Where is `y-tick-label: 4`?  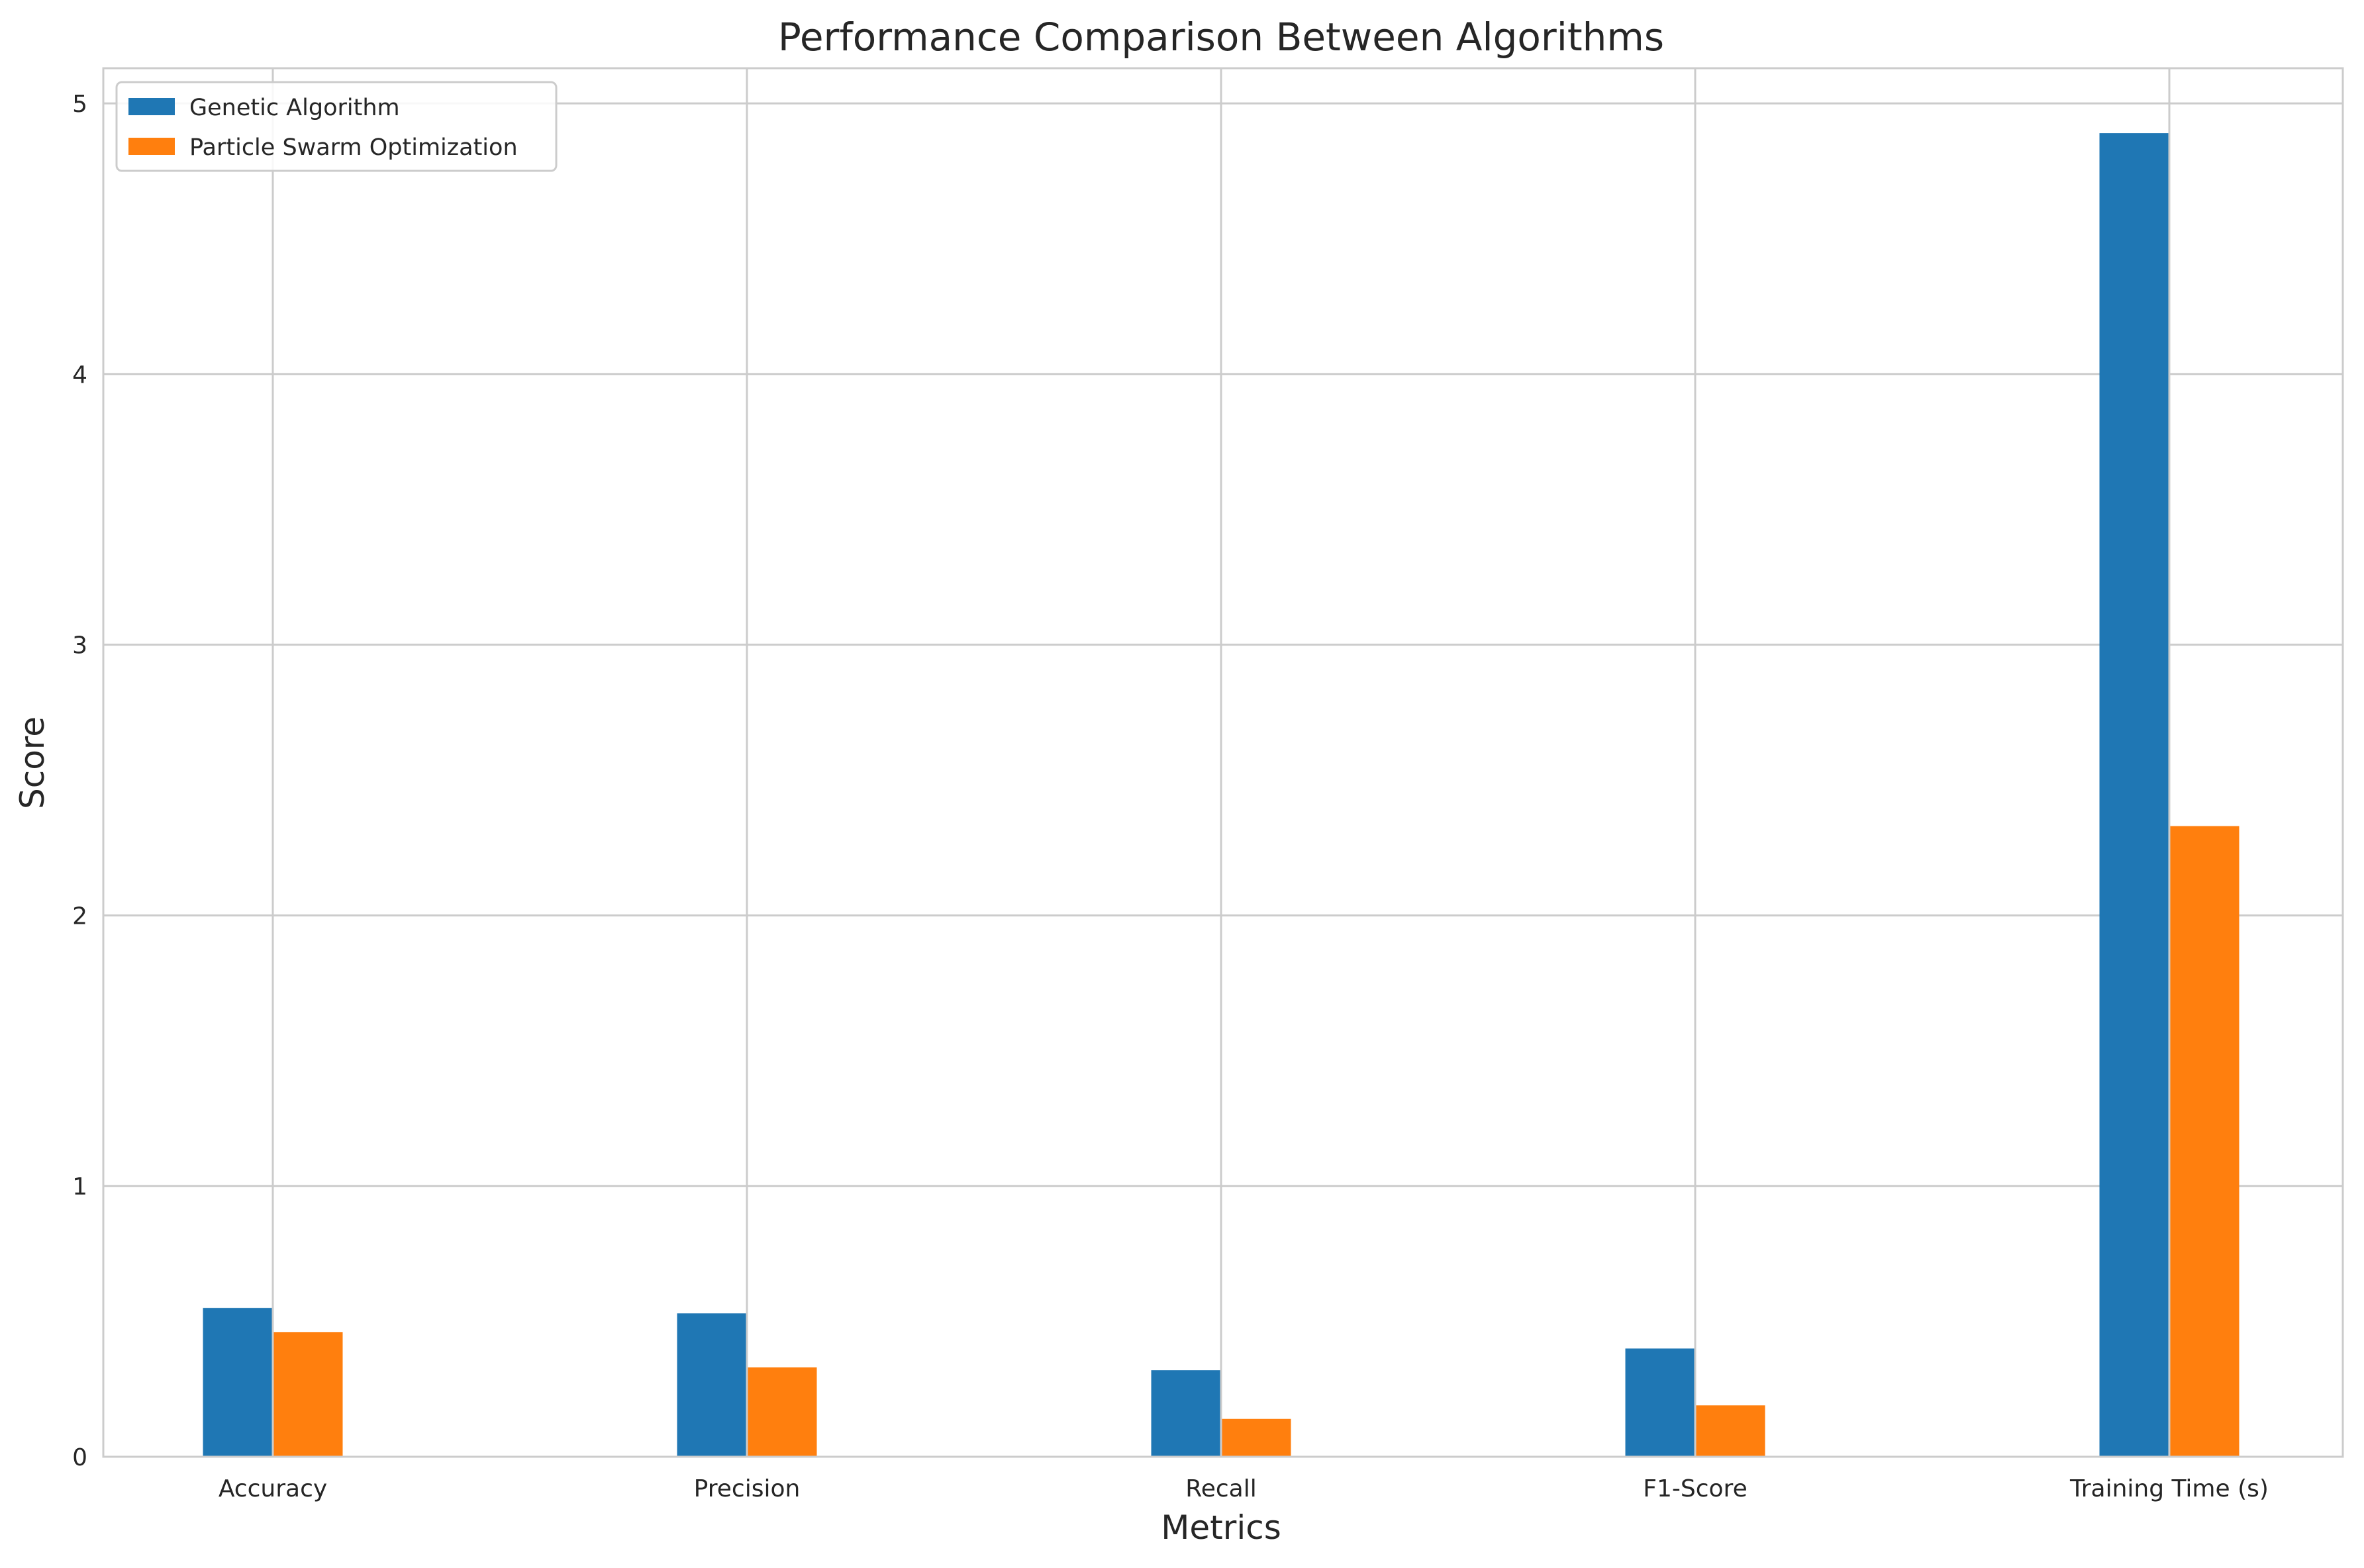 y-tick-label: 4 is located at coordinates (79, 375).